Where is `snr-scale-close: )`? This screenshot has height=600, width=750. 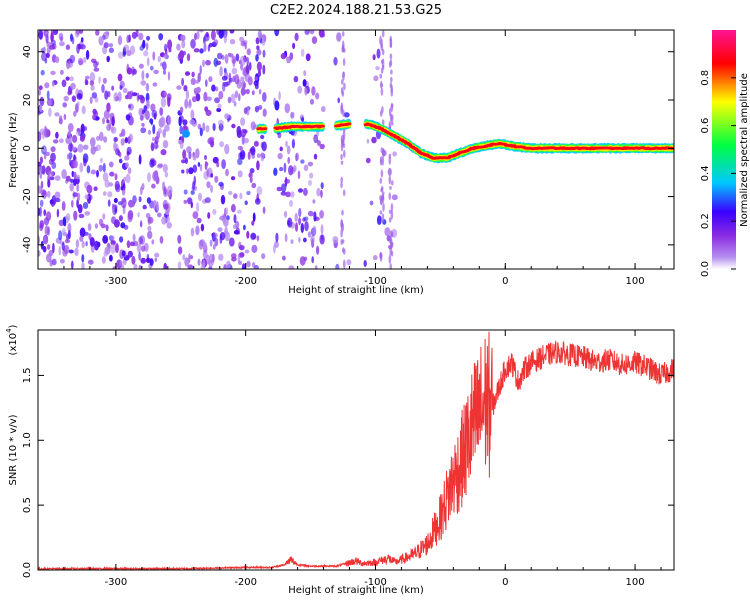 snr-scale-close: ) is located at coordinates (13, 326).